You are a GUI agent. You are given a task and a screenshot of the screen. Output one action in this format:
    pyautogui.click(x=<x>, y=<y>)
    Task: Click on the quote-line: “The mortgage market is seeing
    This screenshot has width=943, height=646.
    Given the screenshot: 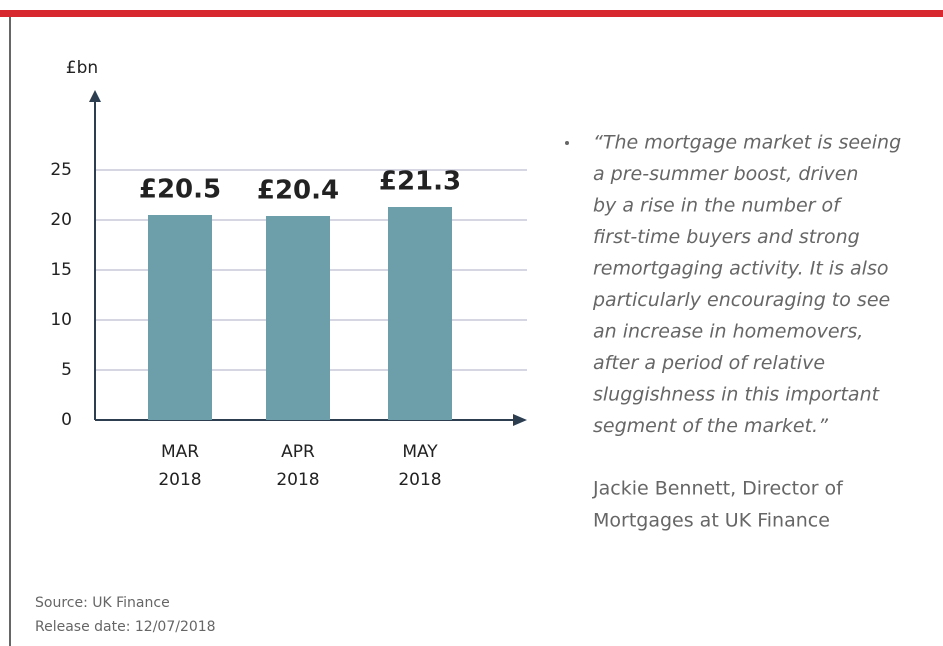 What is the action you would take?
    pyautogui.click(x=747, y=143)
    